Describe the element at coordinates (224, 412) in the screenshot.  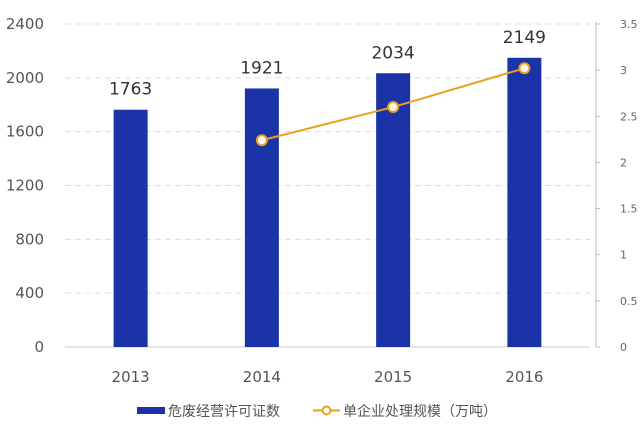
I see `legend-label-bar: 危废经营许可证数` at that location.